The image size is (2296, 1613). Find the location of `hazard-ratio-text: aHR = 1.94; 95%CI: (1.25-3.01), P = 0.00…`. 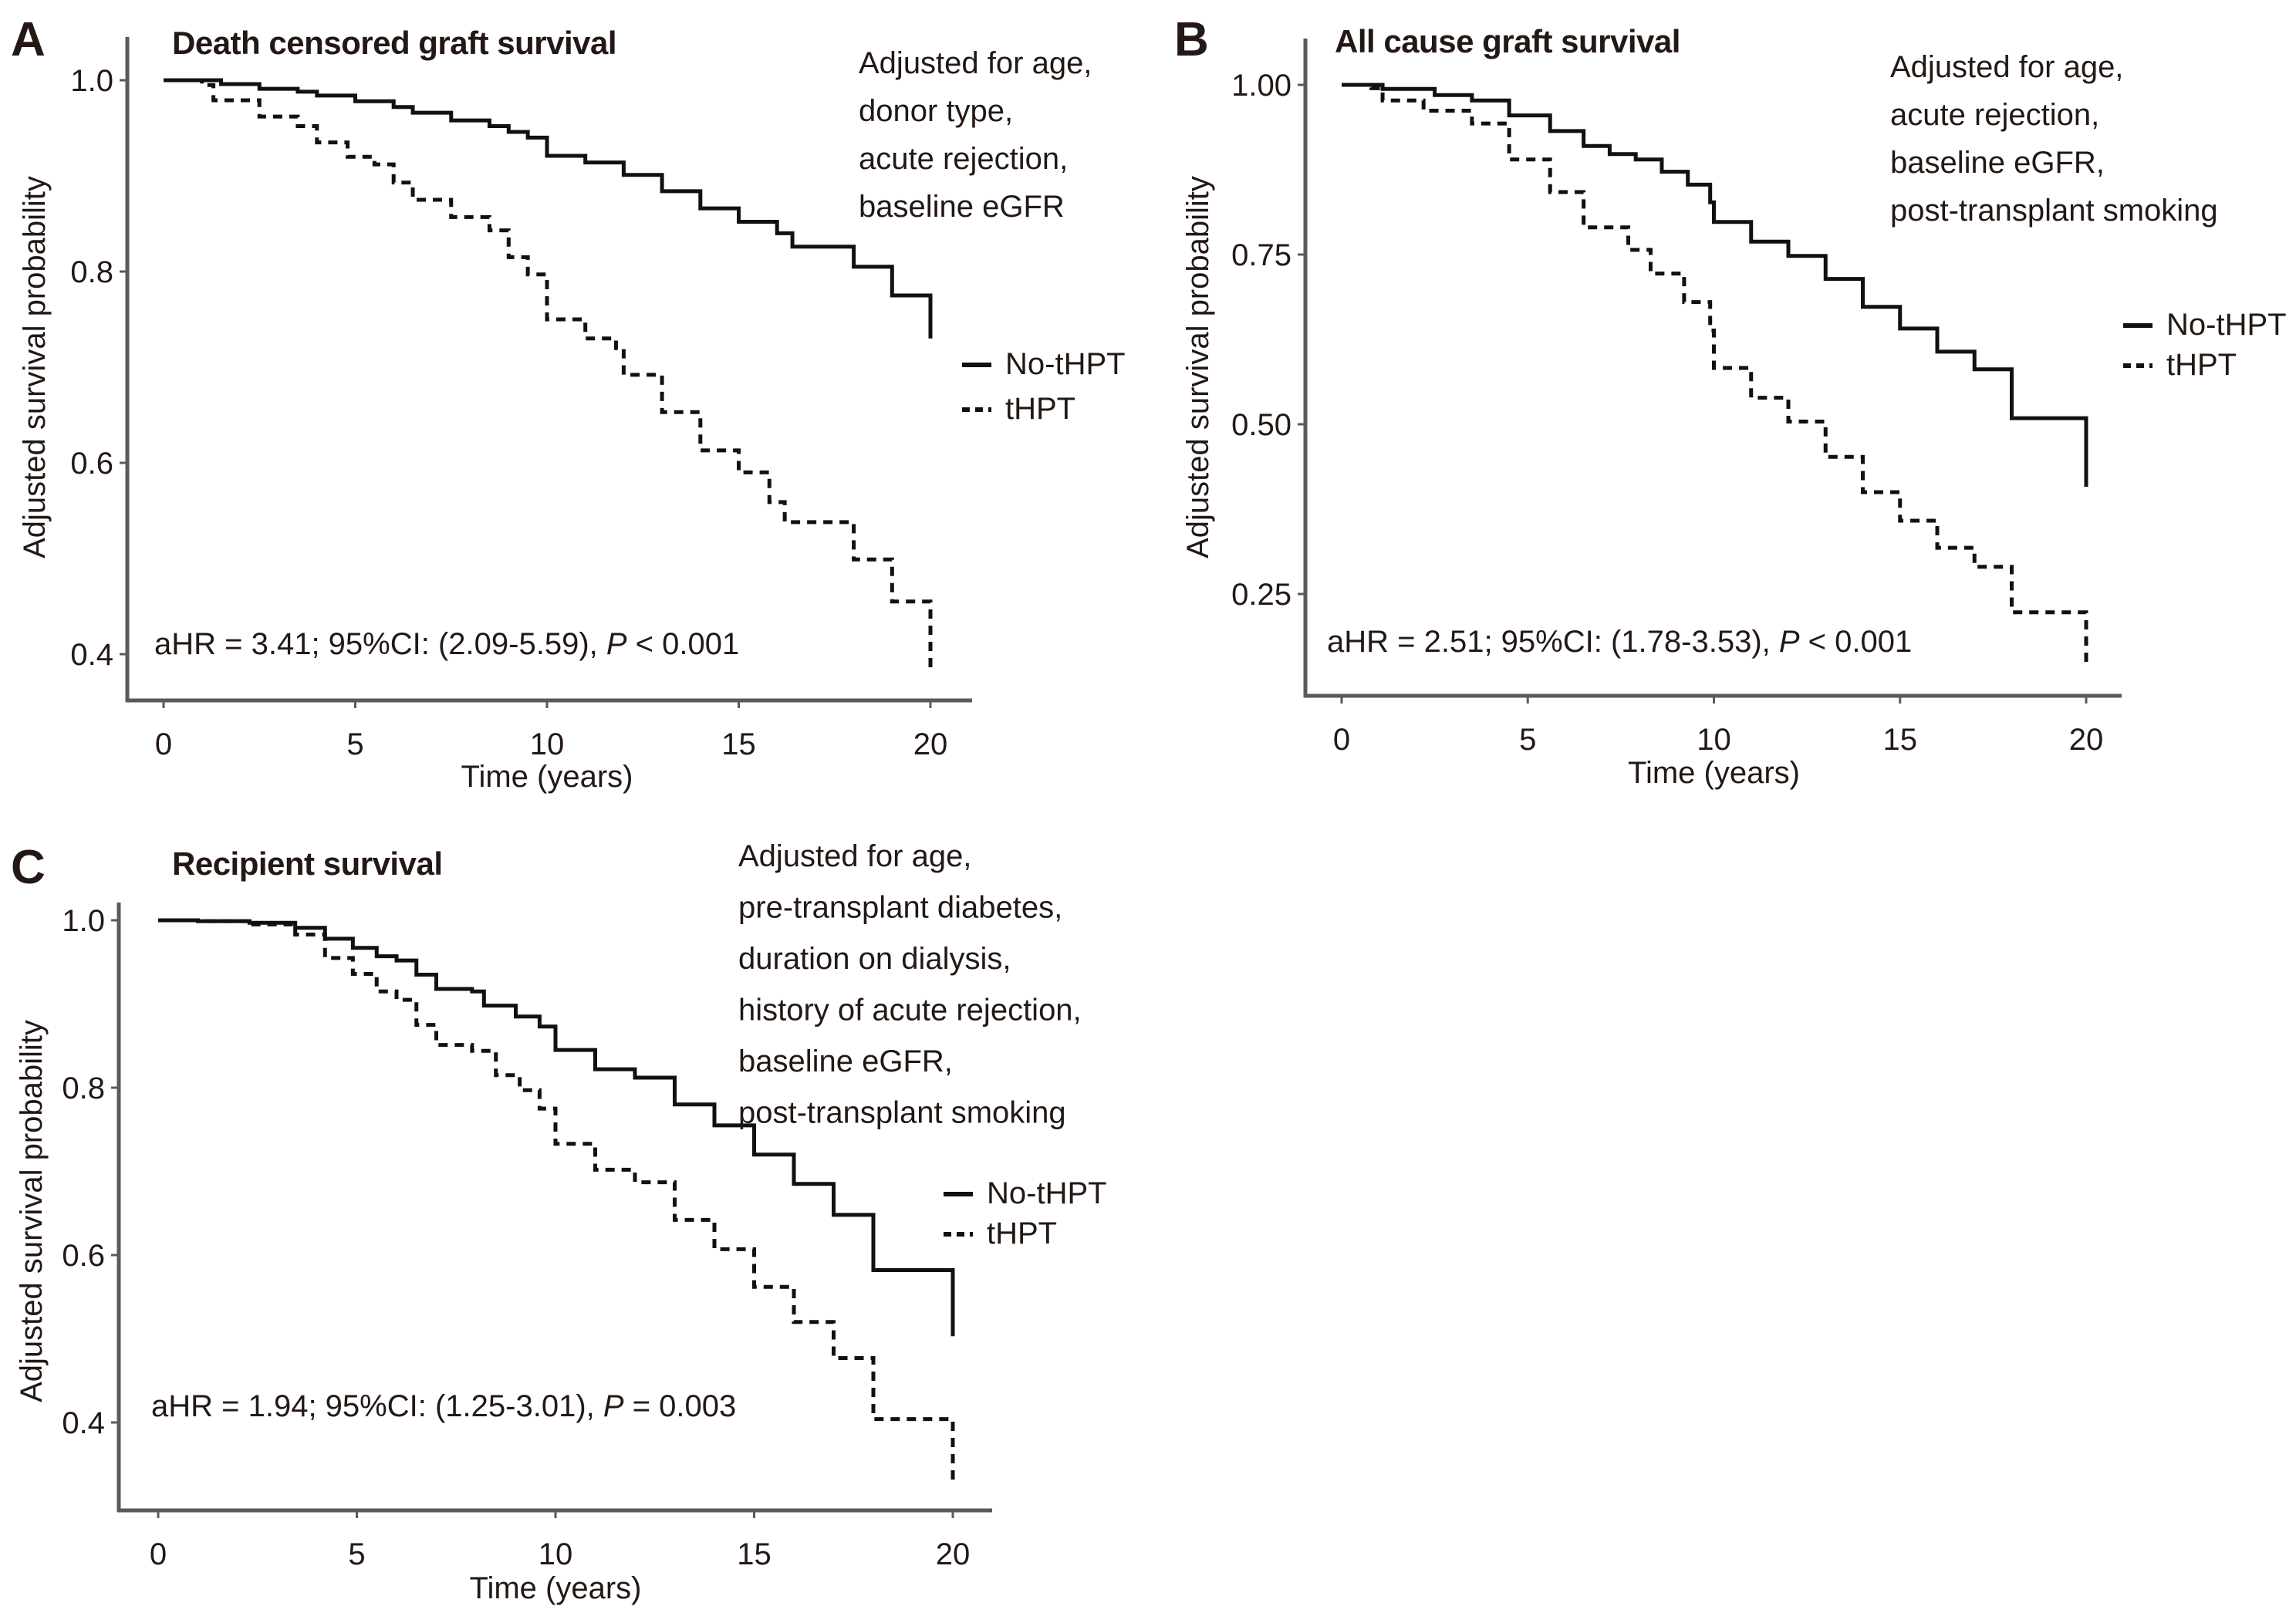

hazard-ratio-text: aHR = 1.94; 95%CI: (1.25-3.01), P = 0.00… is located at coordinates (443, 1406).